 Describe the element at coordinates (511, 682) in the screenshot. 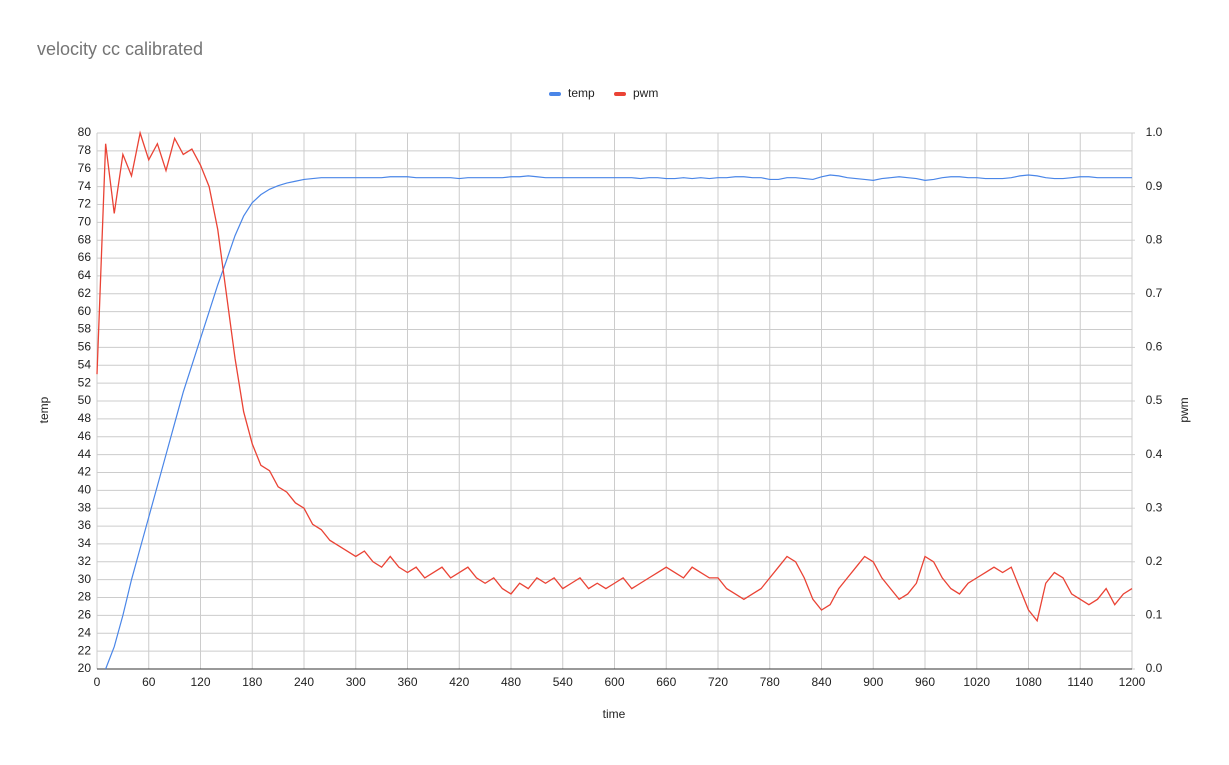

I see `x-tick-label: 480` at that location.